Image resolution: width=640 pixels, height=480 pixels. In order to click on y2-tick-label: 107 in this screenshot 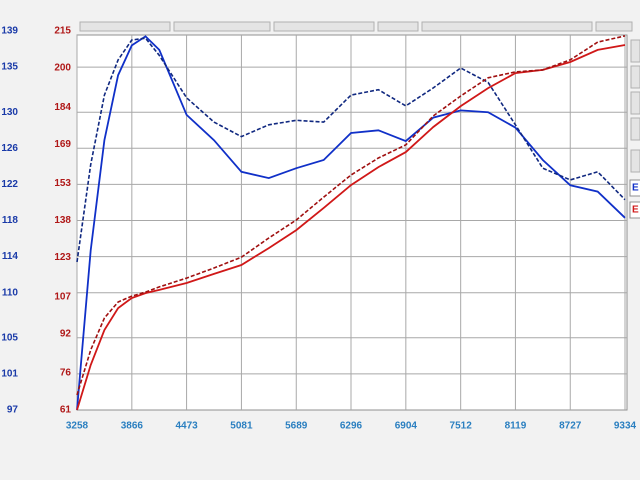, I will do `click(62, 296)`.